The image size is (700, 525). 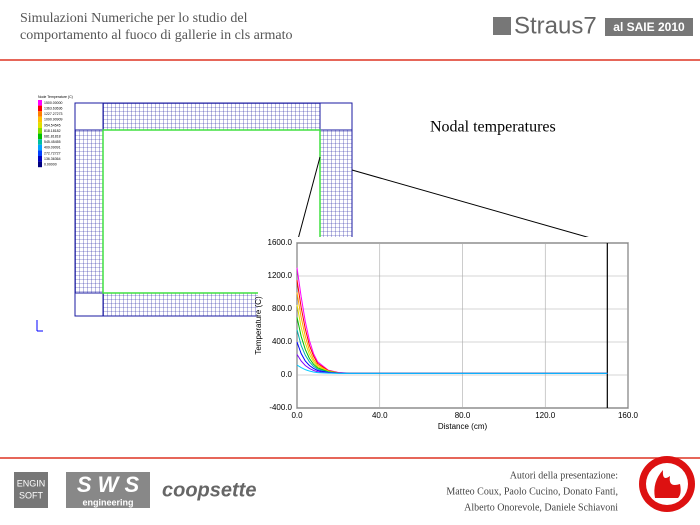 What do you see at coordinates (108, 484) in the screenshot?
I see `footer-logo: S W S` at bounding box center [108, 484].